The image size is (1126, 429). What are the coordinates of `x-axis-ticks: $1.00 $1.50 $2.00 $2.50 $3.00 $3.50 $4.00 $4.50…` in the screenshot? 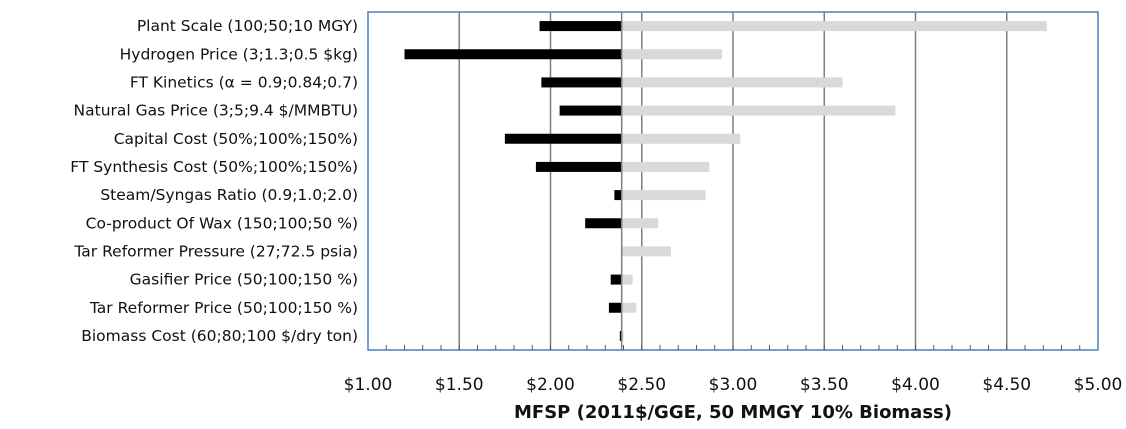 It's located at (733, 370).